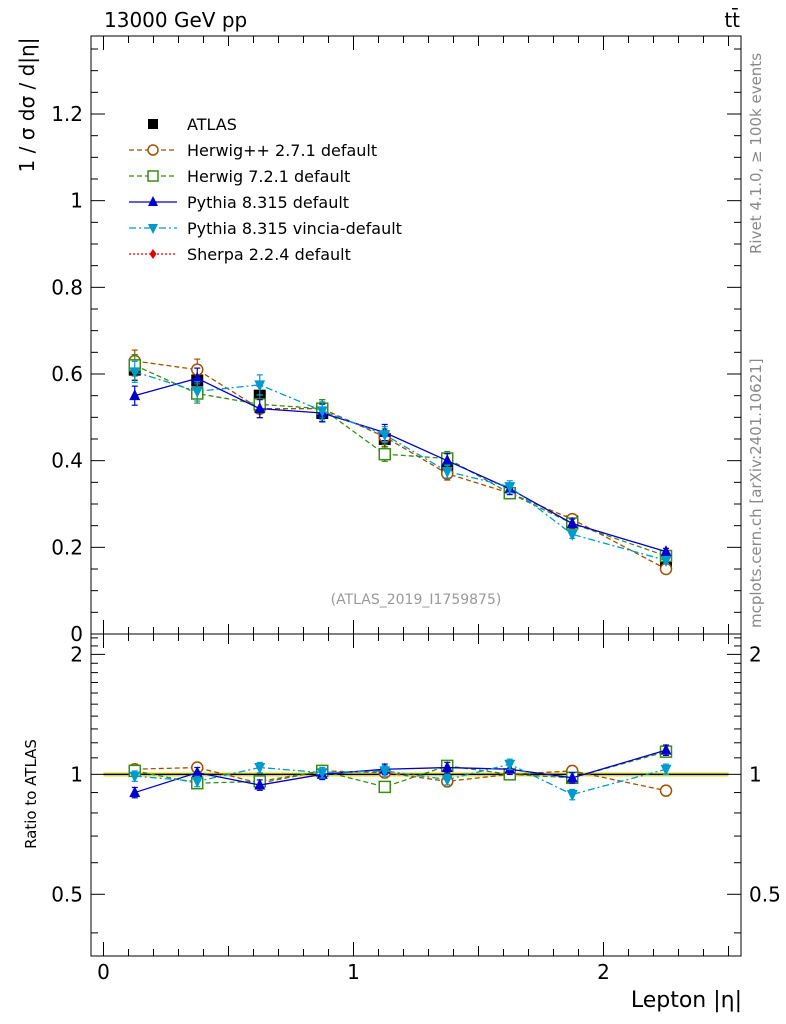 This screenshot has height=1024, width=786. I want to click on legend-label: Sherpa 2.2.4 default, so click(269, 254).